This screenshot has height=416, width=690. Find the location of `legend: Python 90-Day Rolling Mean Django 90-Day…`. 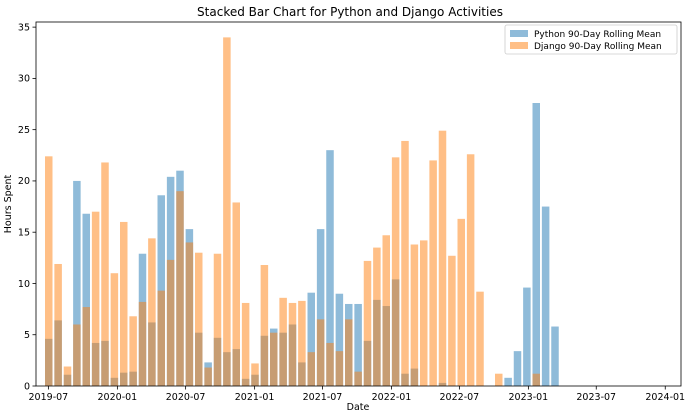

legend: Python 90-Day Rolling Mean Django 90-Day… is located at coordinates (591, 39).